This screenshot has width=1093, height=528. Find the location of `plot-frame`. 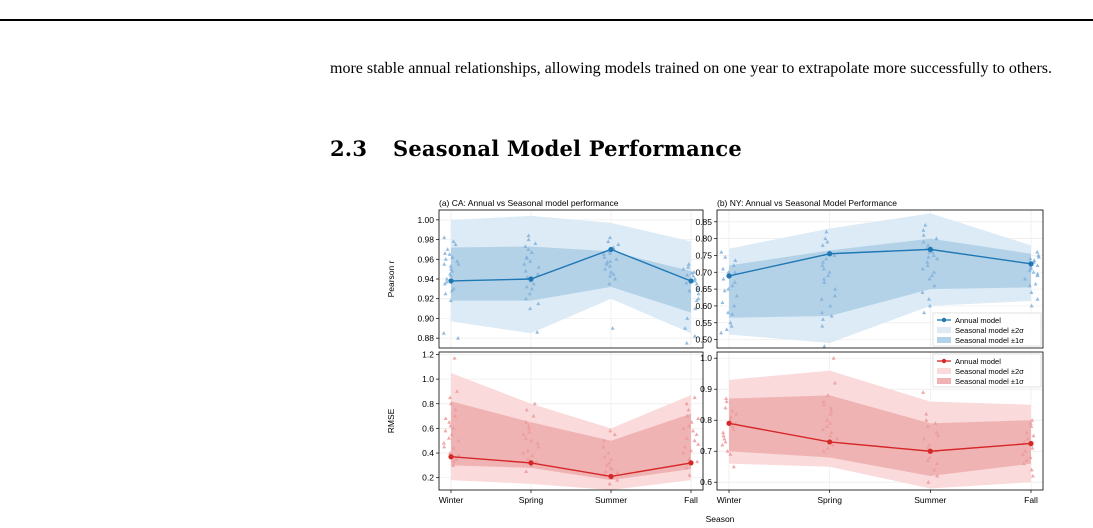

plot-frame is located at coordinates (880, 421).